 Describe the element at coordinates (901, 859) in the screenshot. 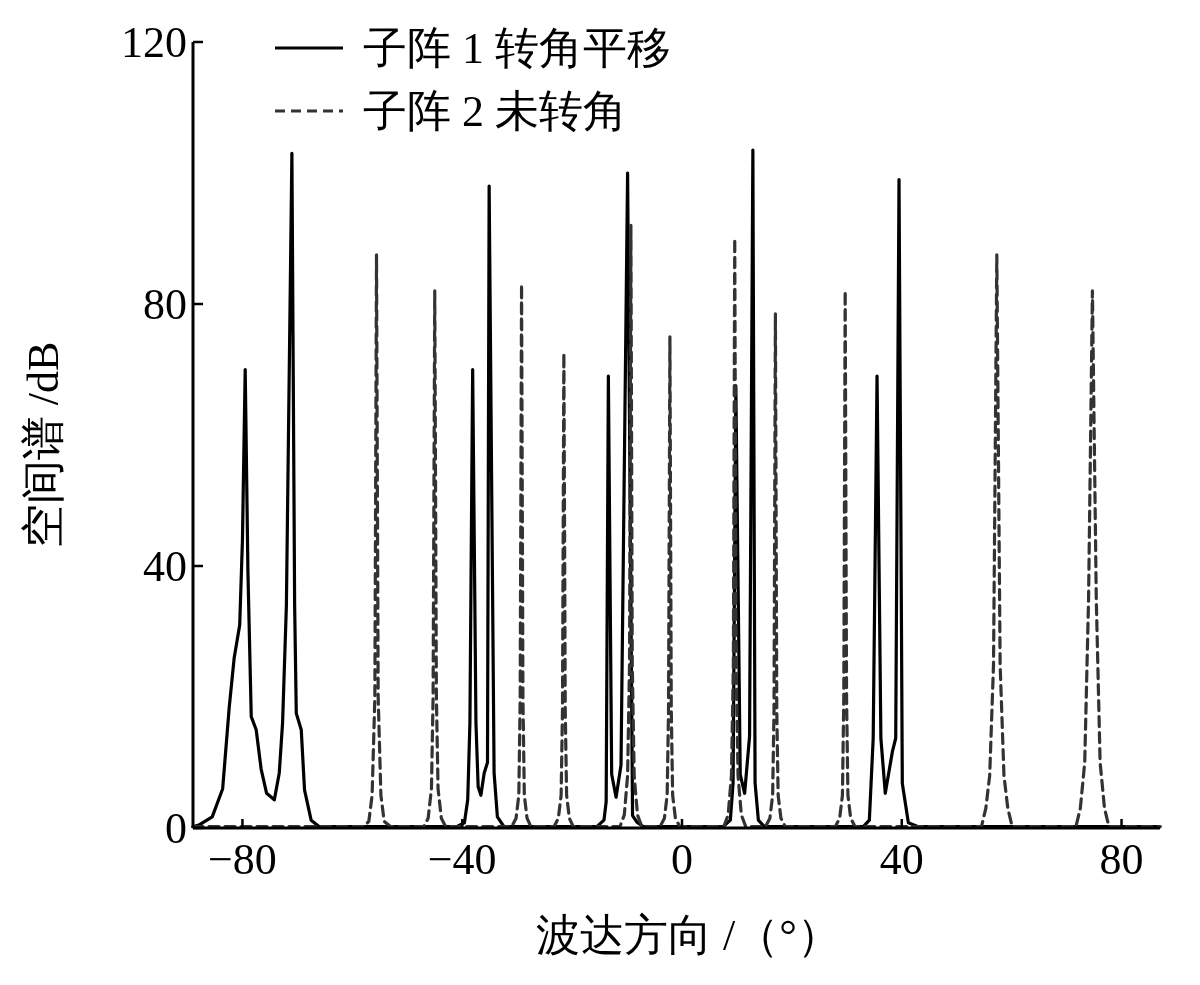

I see `x-tick-label: 40` at that location.